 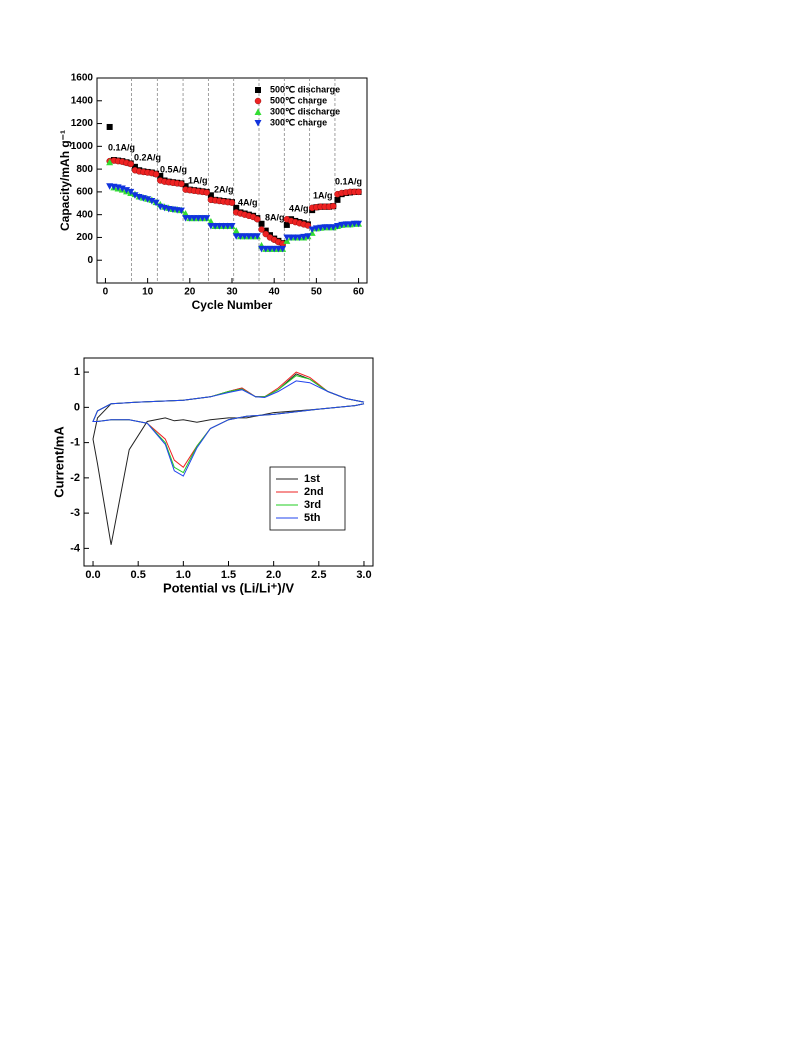 What do you see at coordinates (173, 169) in the screenshot?
I see `rate-label: 0.5A/g` at bounding box center [173, 169].